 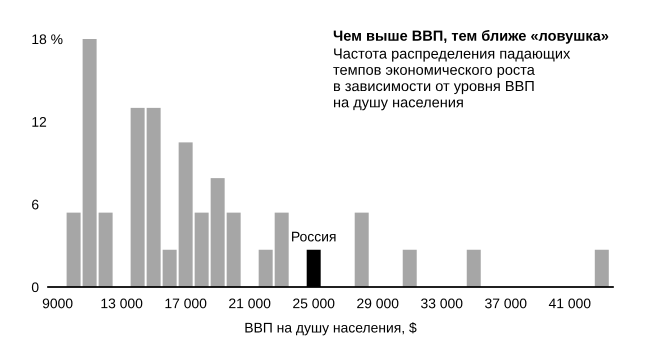 I want to click on x-tick-label: 29 000, so click(x=377, y=303).